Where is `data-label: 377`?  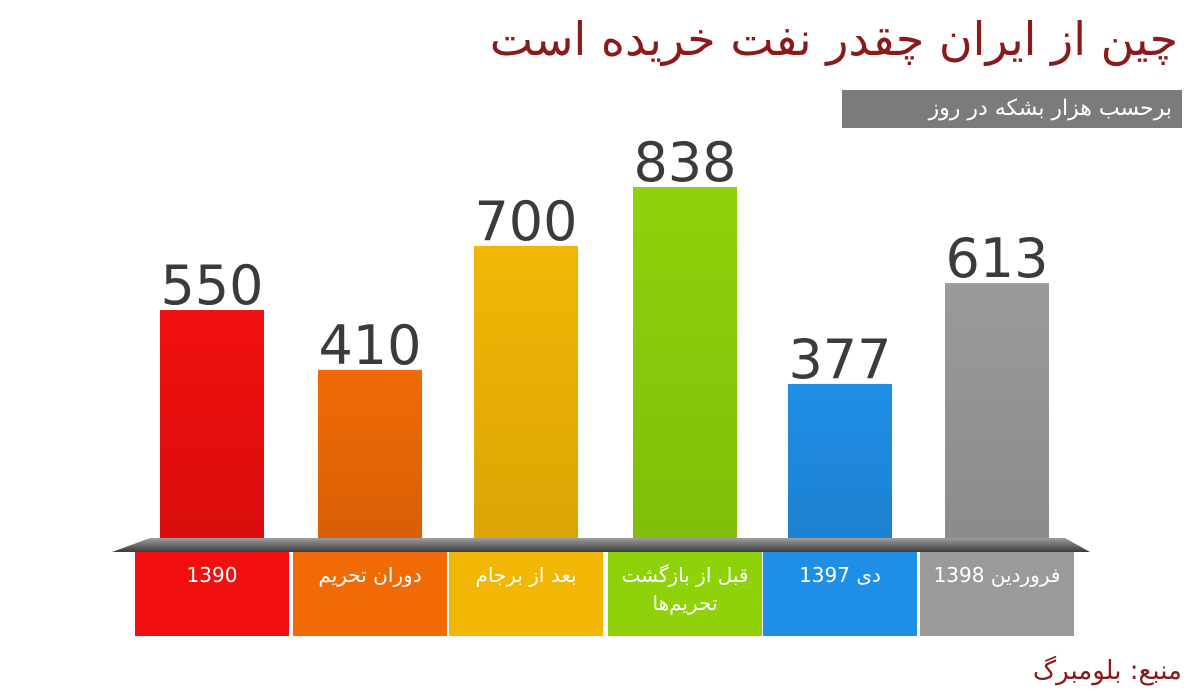
data-label: 377 is located at coordinates (839, 359).